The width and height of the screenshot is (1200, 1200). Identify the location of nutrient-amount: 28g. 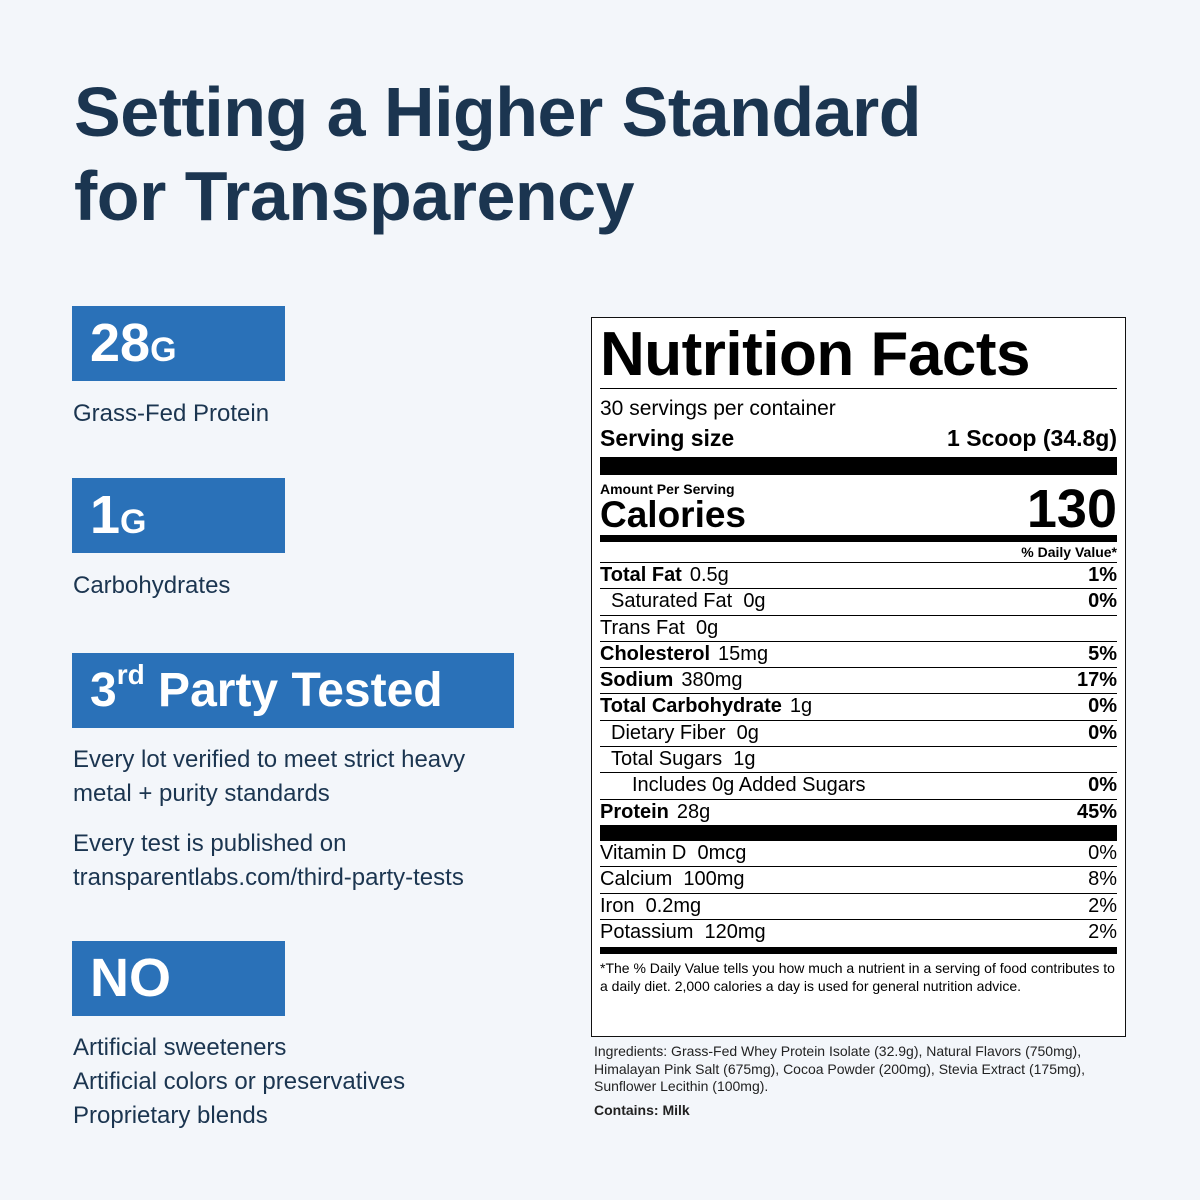
(693, 811).